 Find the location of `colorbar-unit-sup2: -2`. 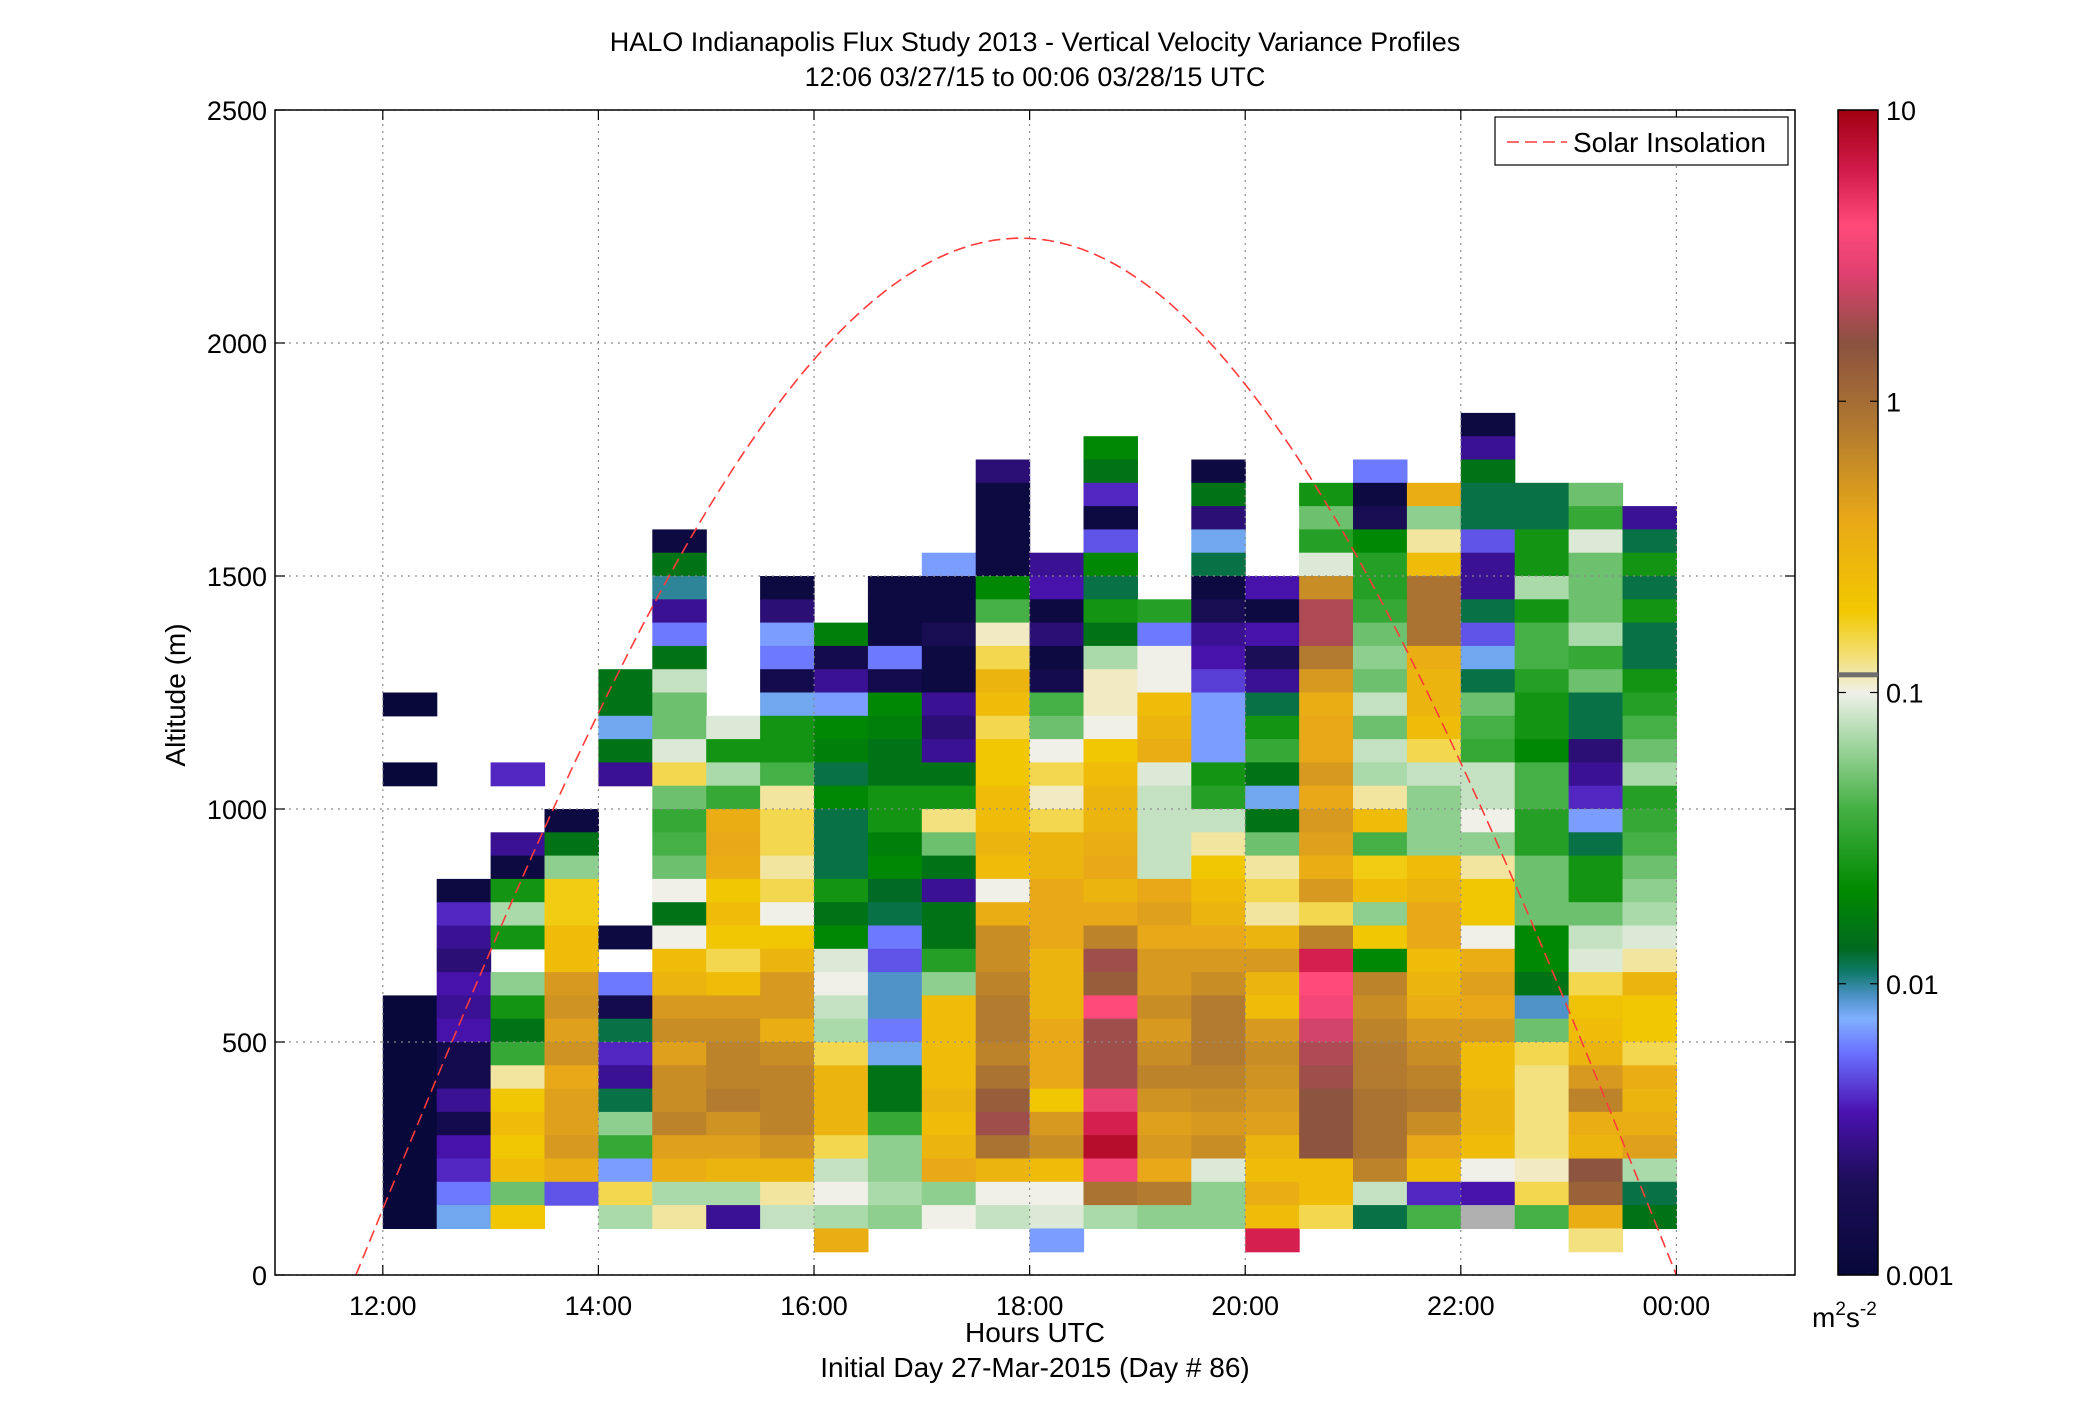

colorbar-unit-sup2: -2 is located at coordinates (1868, 1309).